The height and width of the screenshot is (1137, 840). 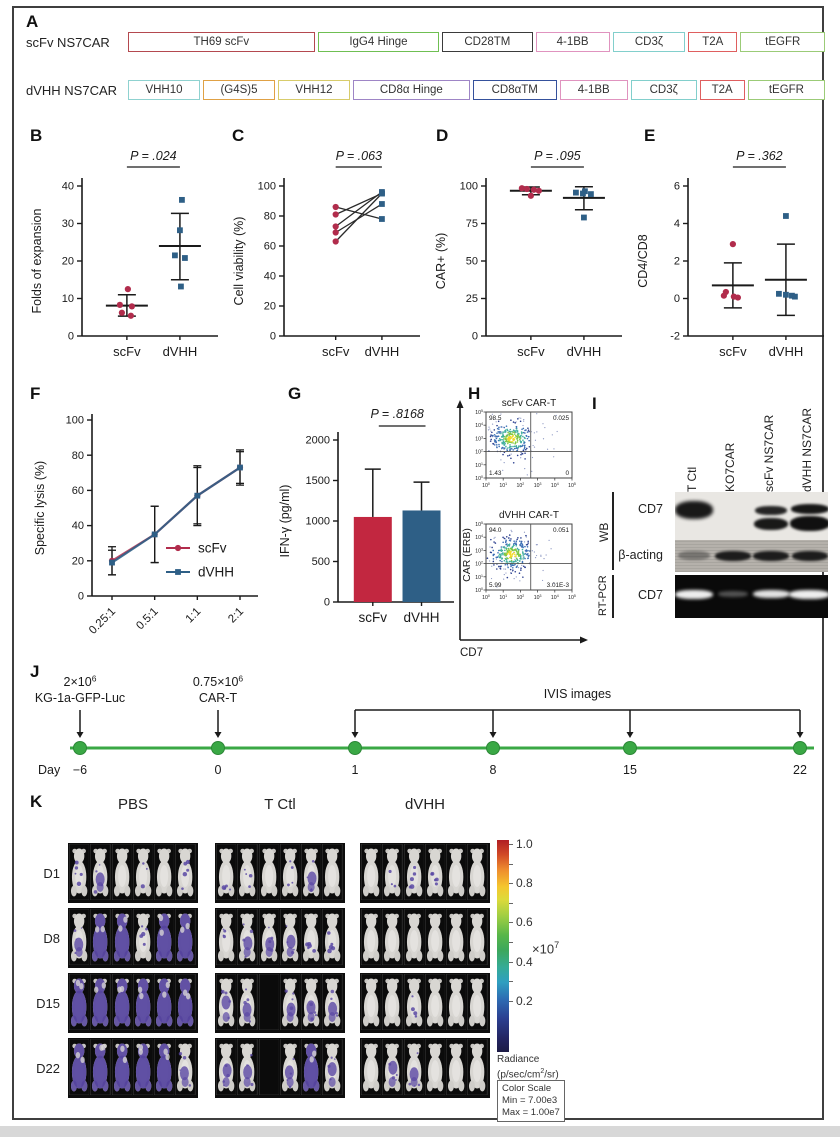 What do you see at coordinates (472, 224) in the screenshot?
I see `y-tick-label: 75` at bounding box center [472, 224].